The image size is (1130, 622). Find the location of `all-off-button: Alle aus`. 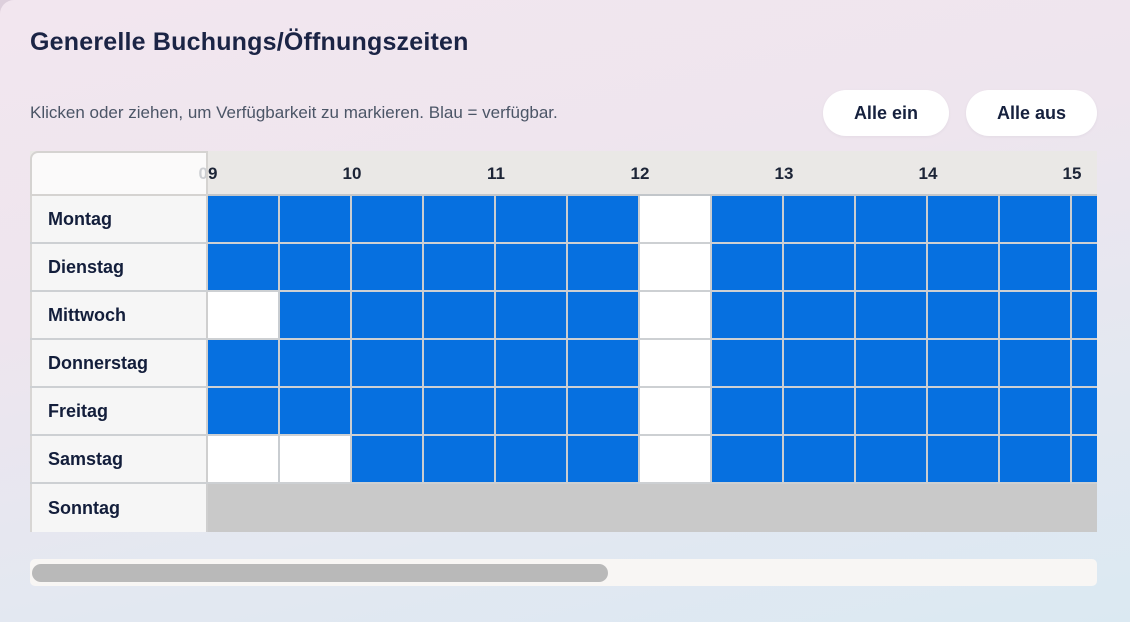

all-off-button: Alle aus is located at coordinates (1031, 113).